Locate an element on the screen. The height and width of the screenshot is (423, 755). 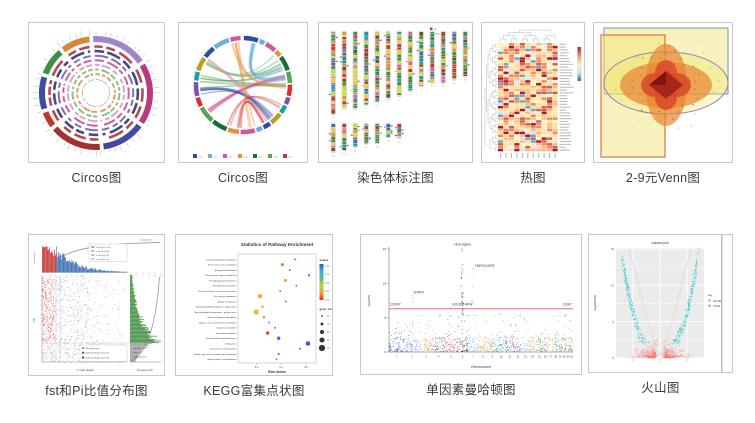
svg-text: 0 is located at coordinates (613, 358).